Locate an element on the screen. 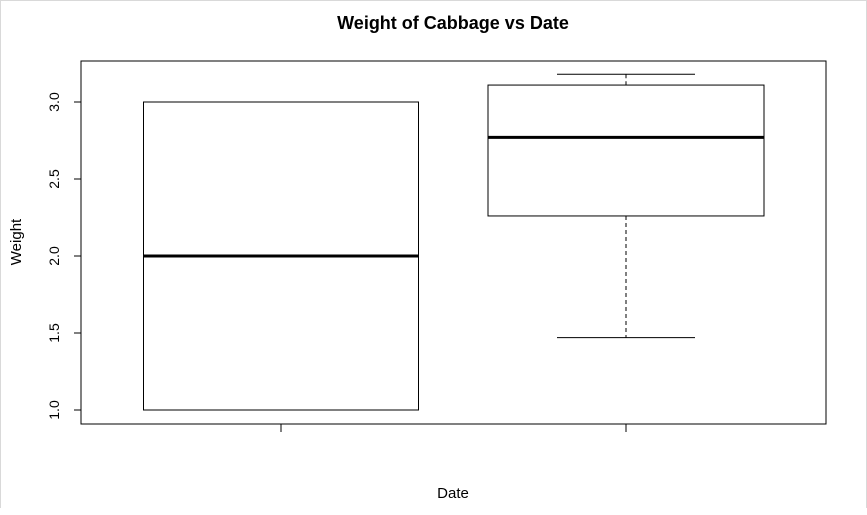  y-axis: 1.0 1.5 2.0 2.5 3.0 is located at coordinates (64, 256).